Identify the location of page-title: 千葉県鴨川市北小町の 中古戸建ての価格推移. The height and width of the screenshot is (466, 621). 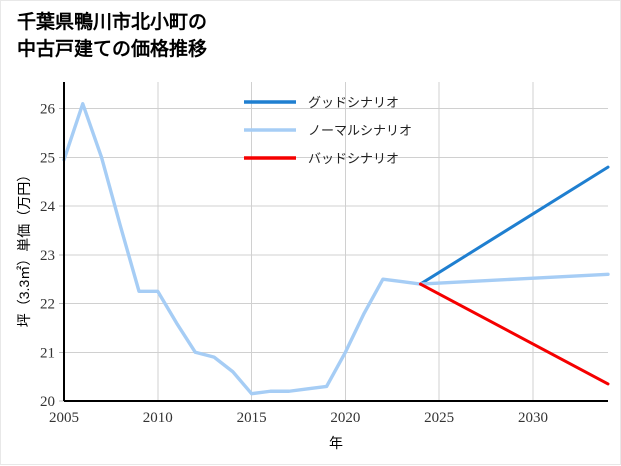
(112, 36).